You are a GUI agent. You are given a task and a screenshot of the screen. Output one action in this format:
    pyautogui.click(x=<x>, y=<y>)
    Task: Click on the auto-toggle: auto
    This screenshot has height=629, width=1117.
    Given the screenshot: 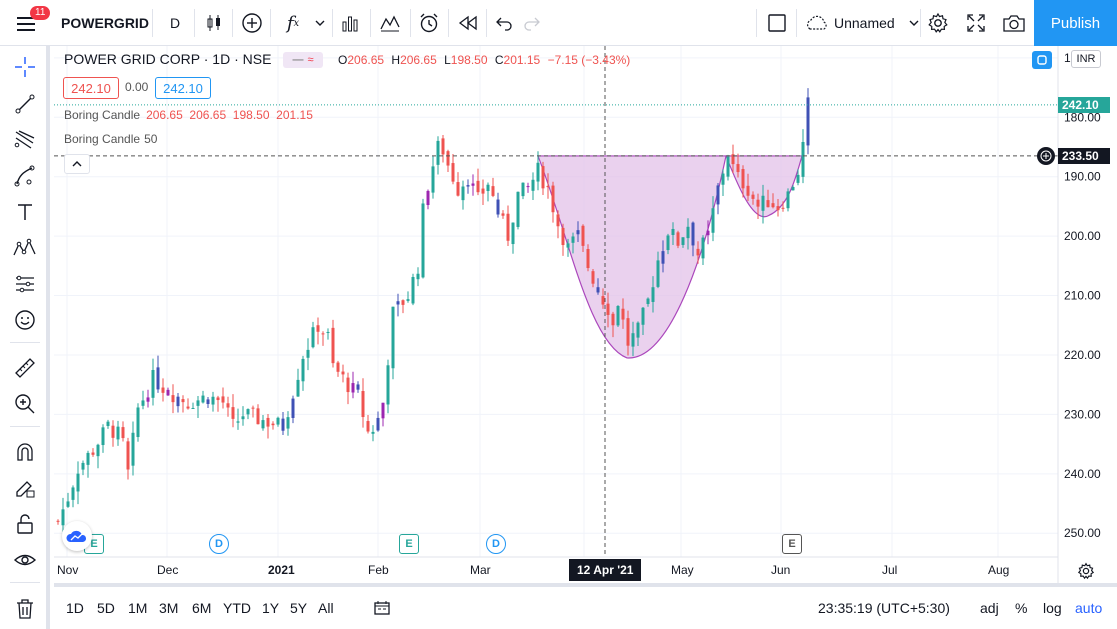 What is the action you would take?
    pyautogui.click(x=1089, y=608)
    